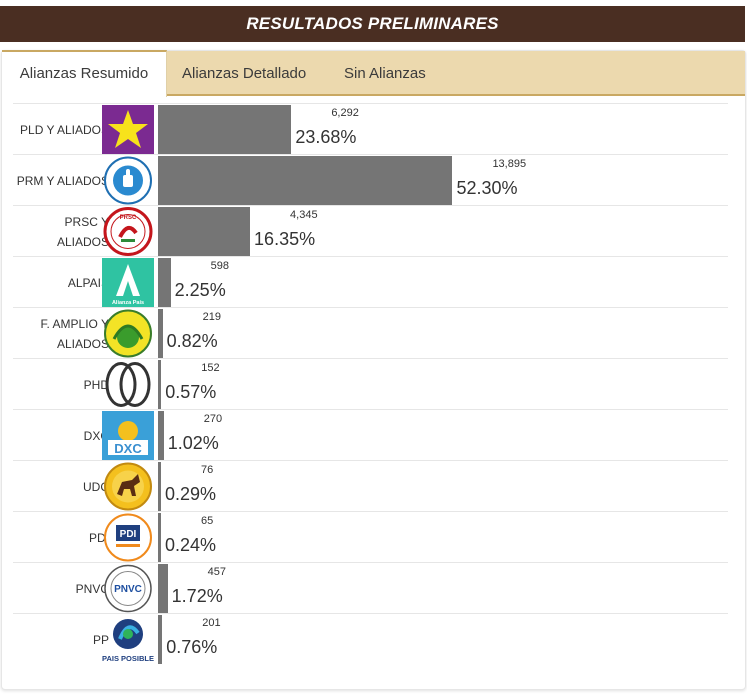  Describe the element at coordinates (191, 494) in the screenshot. I see `percent-label: 0.29%` at that location.